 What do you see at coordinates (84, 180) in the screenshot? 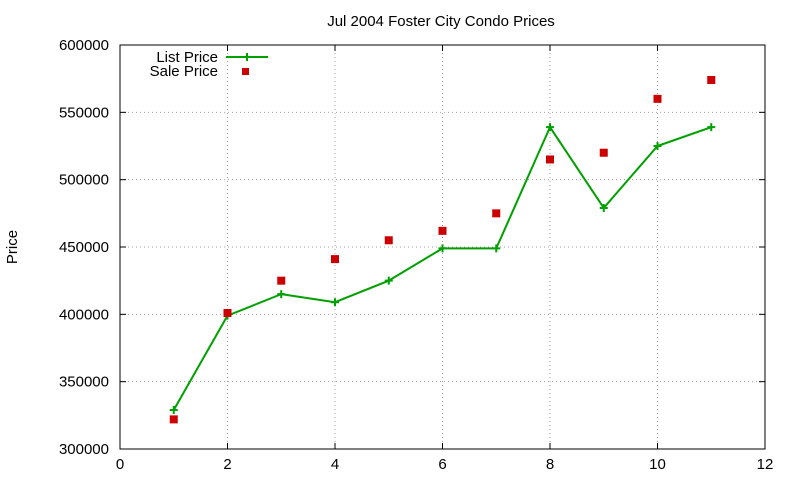
I see `y-tick-label: 500000` at bounding box center [84, 180].